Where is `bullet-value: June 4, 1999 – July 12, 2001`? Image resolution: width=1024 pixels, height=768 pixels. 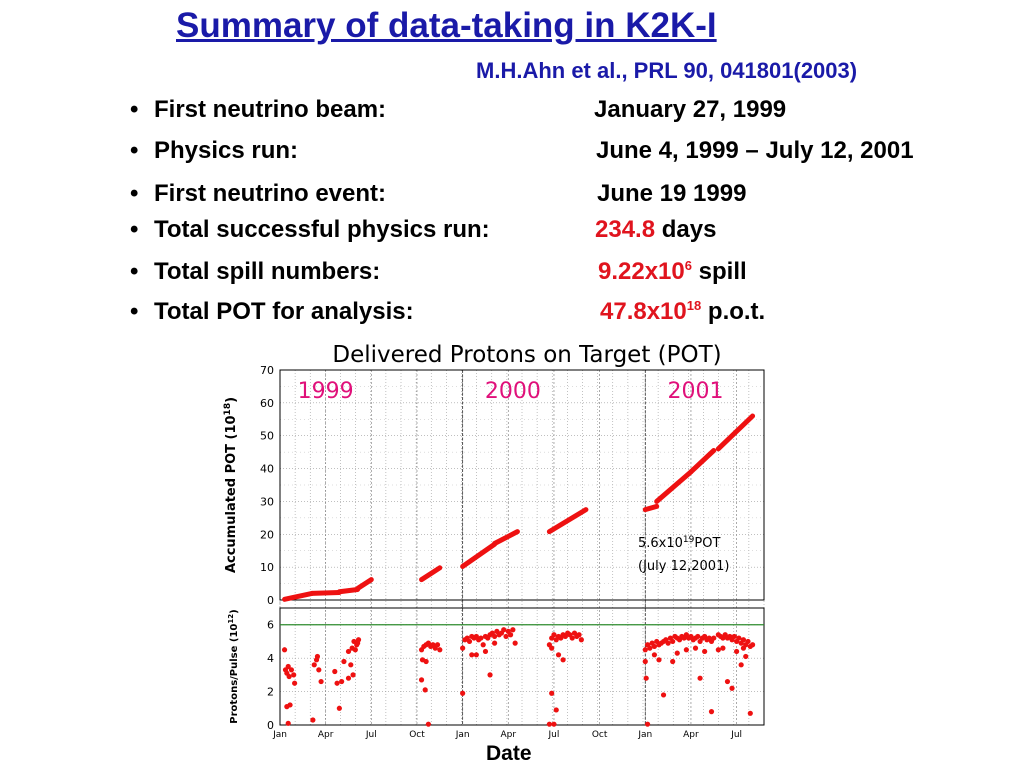
bullet-value: June 4, 1999 – July 12, 2001 is located at coordinates (755, 150).